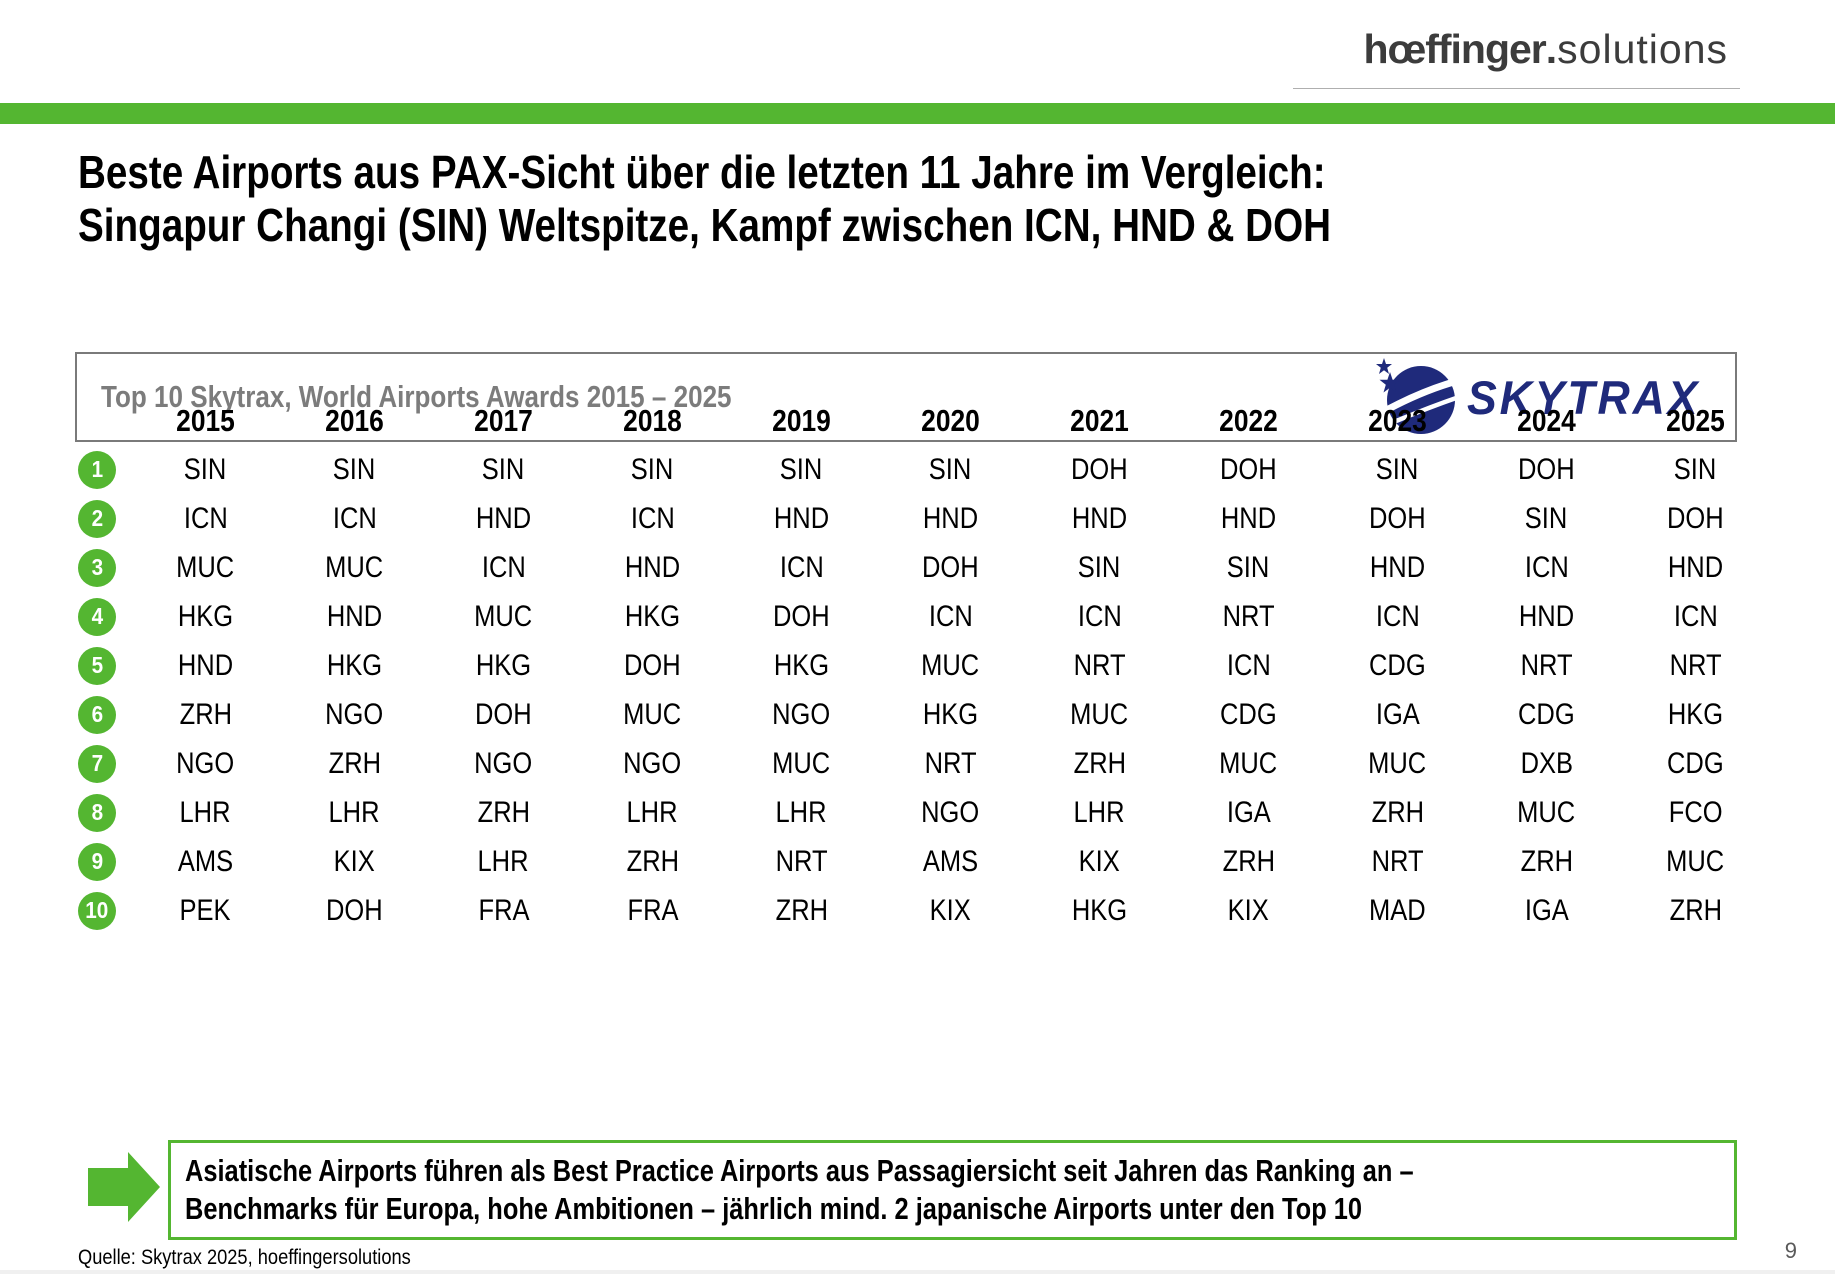  Describe the element at coordinates (97, 665) in the screenshot. I see `rank-badge: 5` at that location.